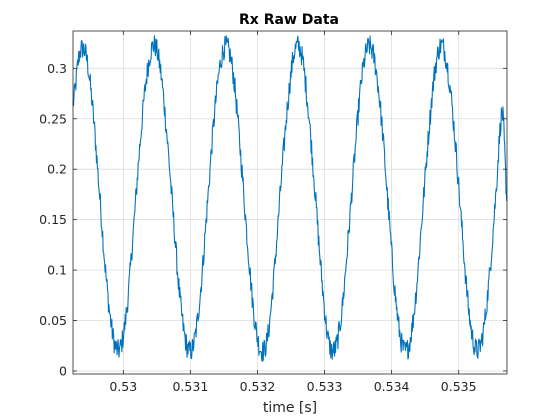  What do you see at coordinates (459, 386) in the screenshot?
I see `x-tick-label: 0.535` at bounding box center [459, 386].